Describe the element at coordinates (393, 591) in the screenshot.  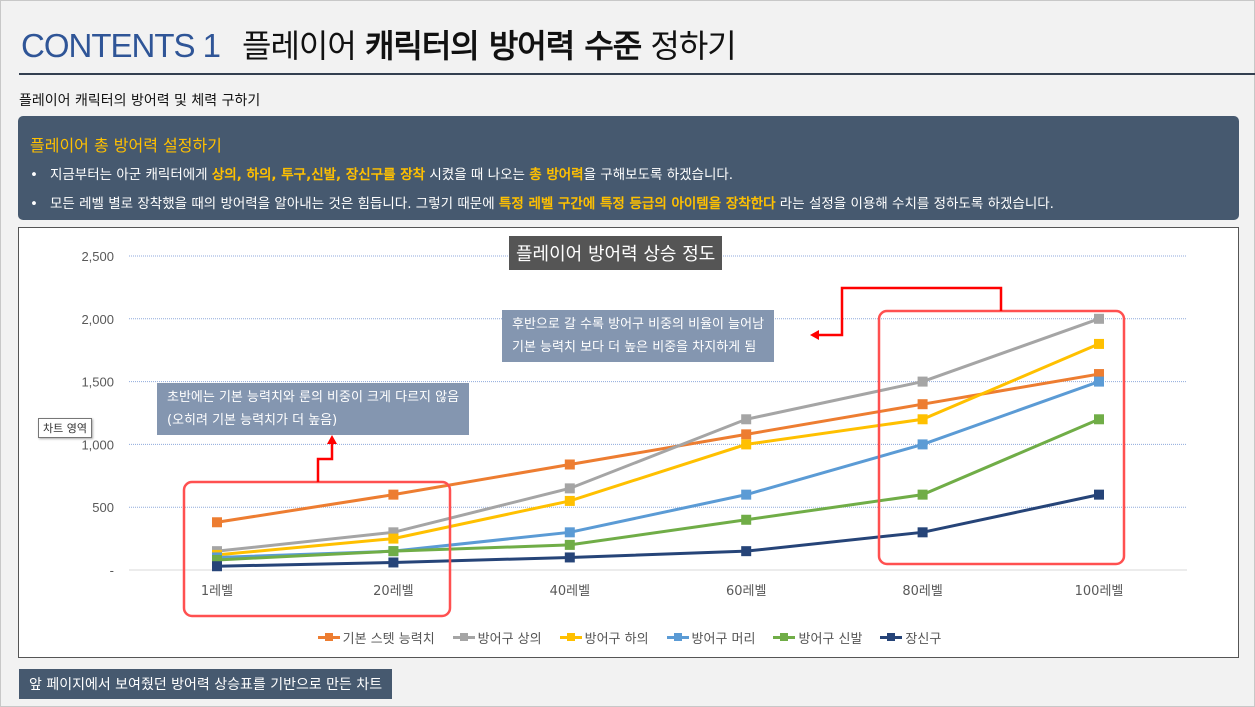
I see `x-tick-label: 20레벨` at that location.